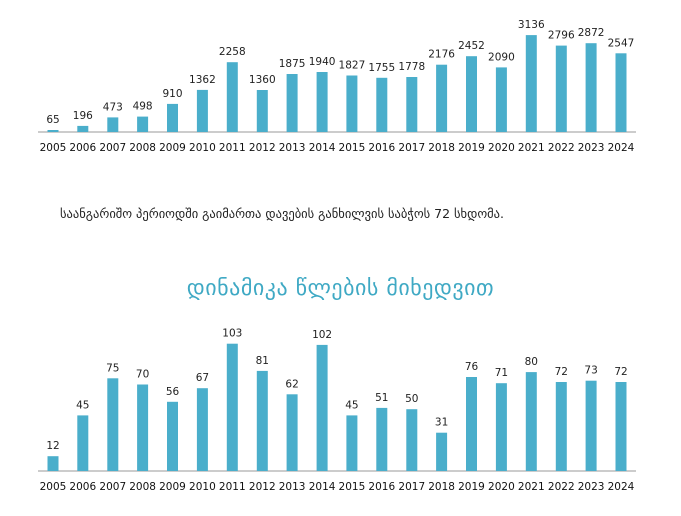 The height and width of the screenshot is (516, 681). I want to click on bottom-tick-label-2010: 2010, so click(202, 487).